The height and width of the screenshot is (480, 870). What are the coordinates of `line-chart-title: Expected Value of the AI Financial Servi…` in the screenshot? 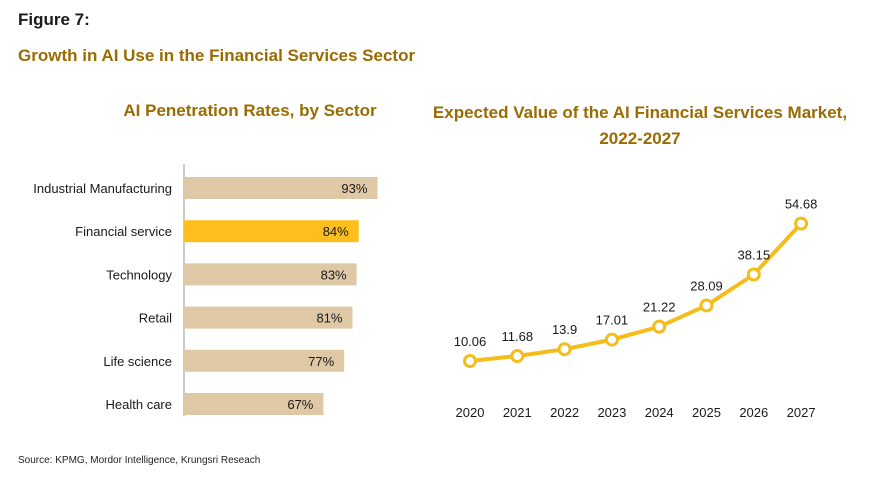 It's located at (640, 125).